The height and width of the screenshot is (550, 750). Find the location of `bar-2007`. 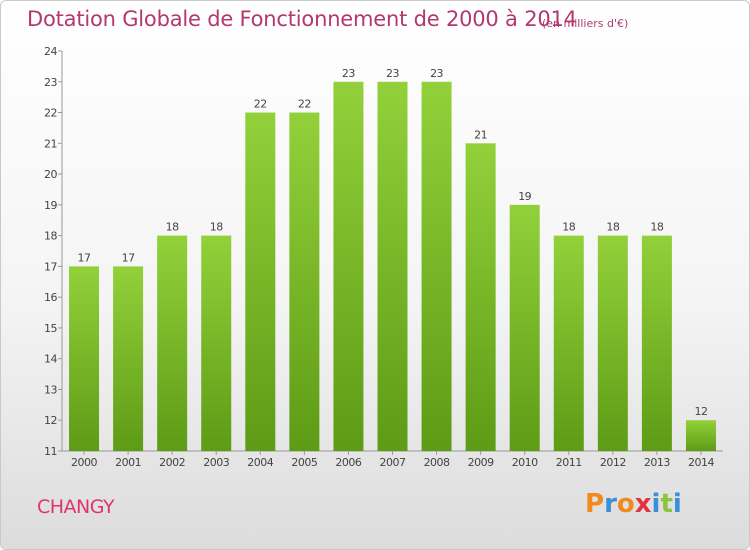

bar-2007 is located at coordinates (392, 266).